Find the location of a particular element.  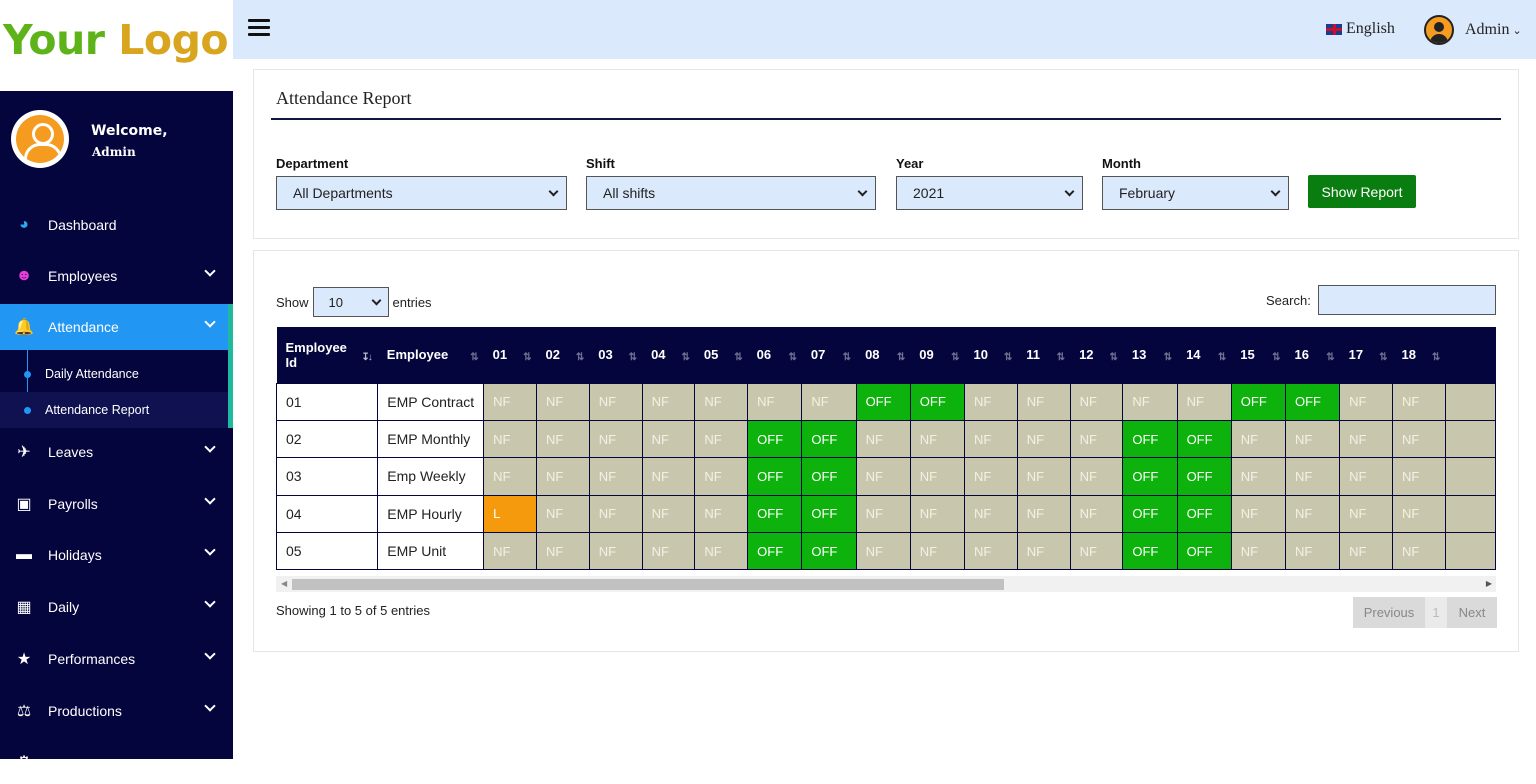

column-header: 06 ⇅ is located at coordinates (774, 355).